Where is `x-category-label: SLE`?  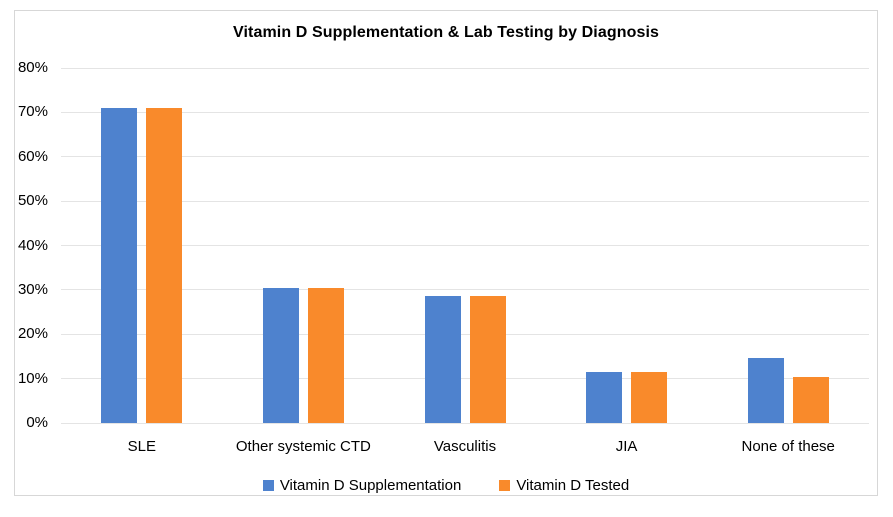
x-category-label: SLE is located at coordinates (141, 446).